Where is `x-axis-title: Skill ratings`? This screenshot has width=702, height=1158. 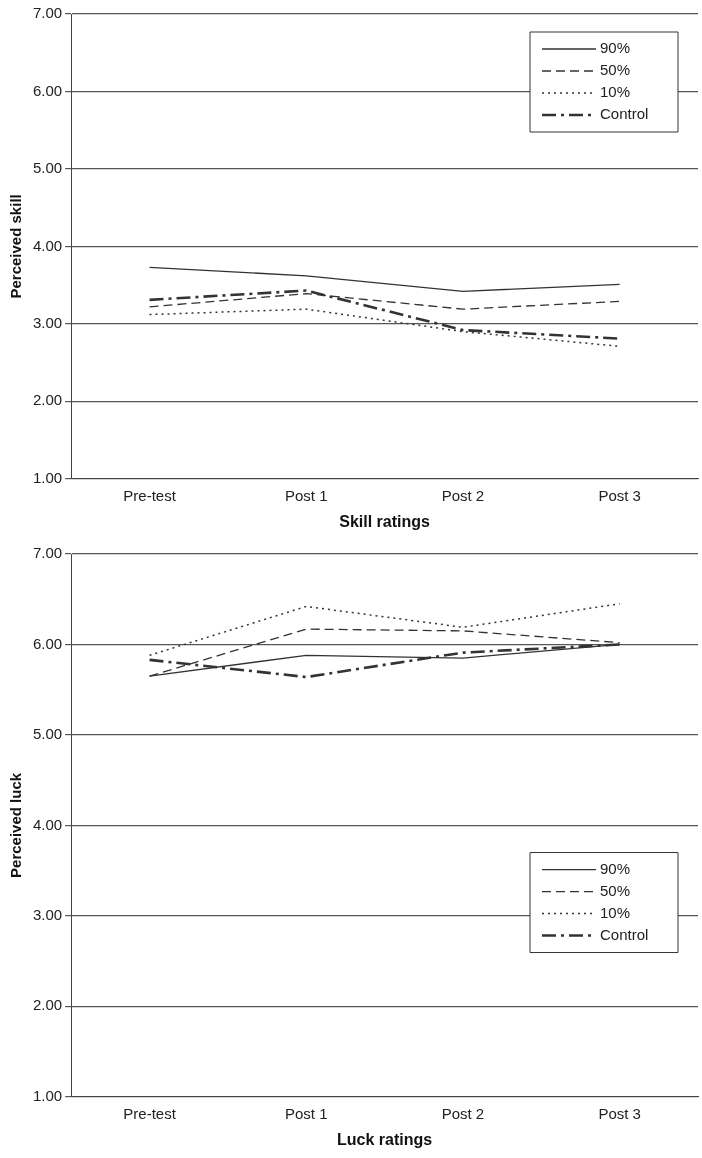
x-axis-title: Skill ratings is located at coordinates (385, 521).